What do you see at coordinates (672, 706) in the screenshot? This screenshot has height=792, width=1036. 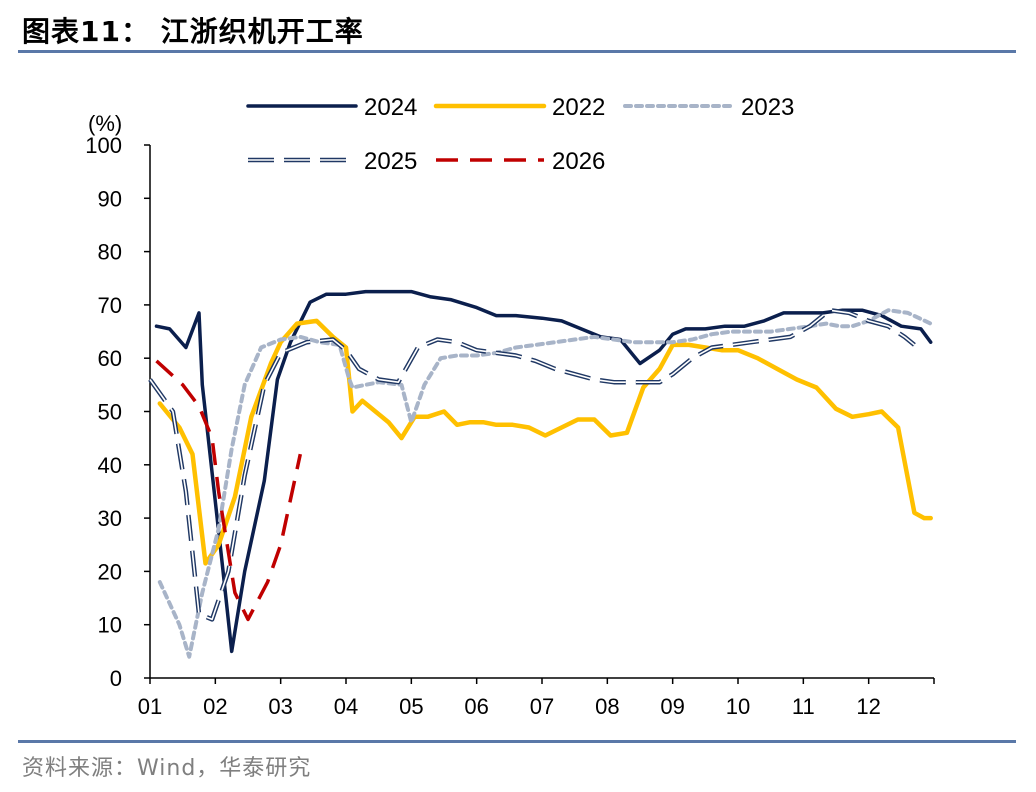 I see `x-tick-label: 09` at bounding box center [672, 706].